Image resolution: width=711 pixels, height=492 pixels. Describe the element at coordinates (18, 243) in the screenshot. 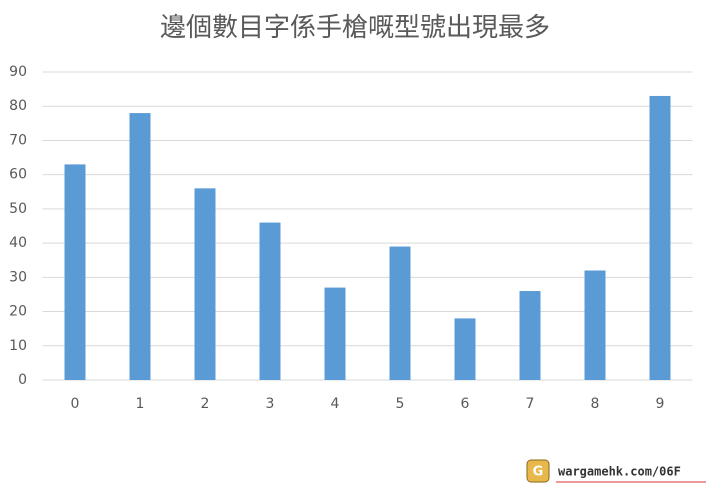

I see `y-tick-label: 40` at that location.